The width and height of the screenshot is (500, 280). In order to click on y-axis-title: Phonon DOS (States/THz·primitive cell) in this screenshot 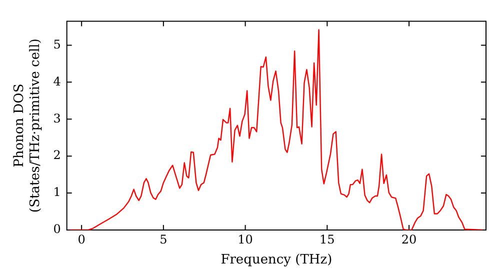, I will do `click(27, 125)`.